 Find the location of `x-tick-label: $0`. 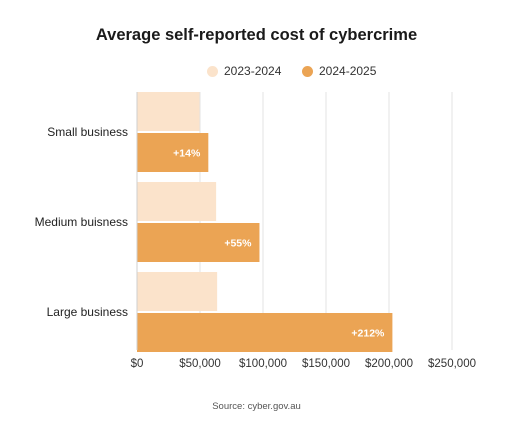

x-tick-label: $0 is located at coordinates (137, 364).